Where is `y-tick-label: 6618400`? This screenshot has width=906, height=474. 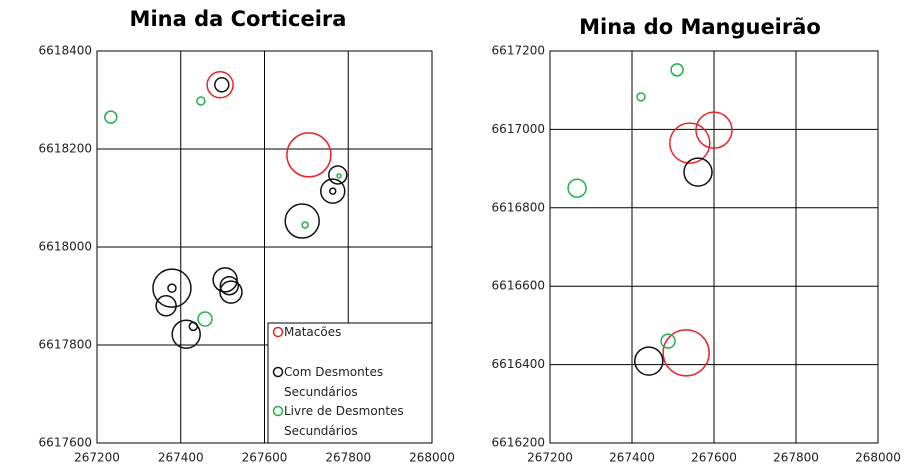 y-tick-label: 6618400 is located at coordinates (65, 51).